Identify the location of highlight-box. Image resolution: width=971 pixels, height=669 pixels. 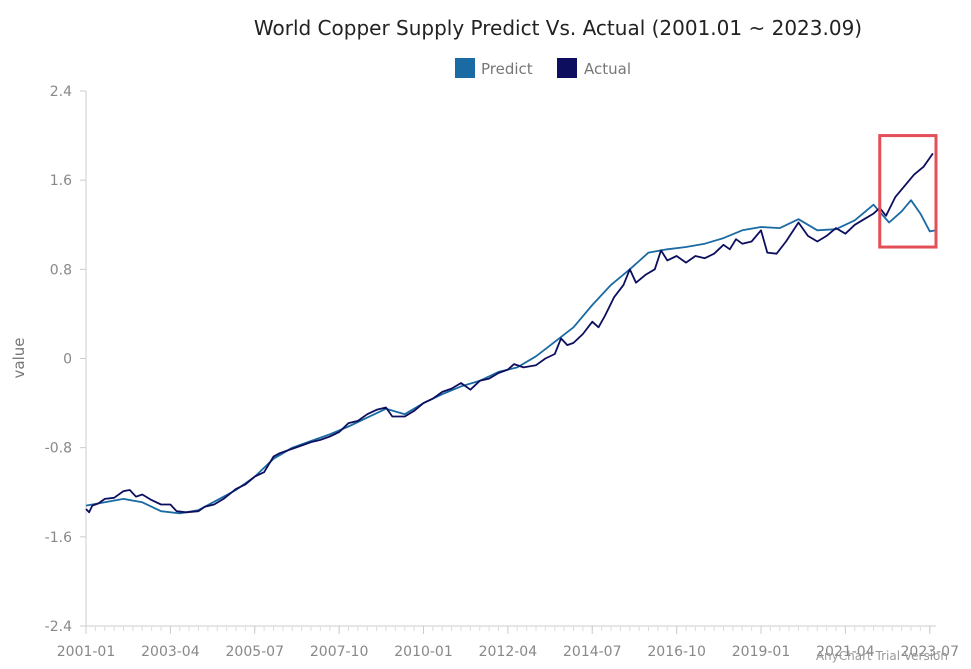
(908, 191).